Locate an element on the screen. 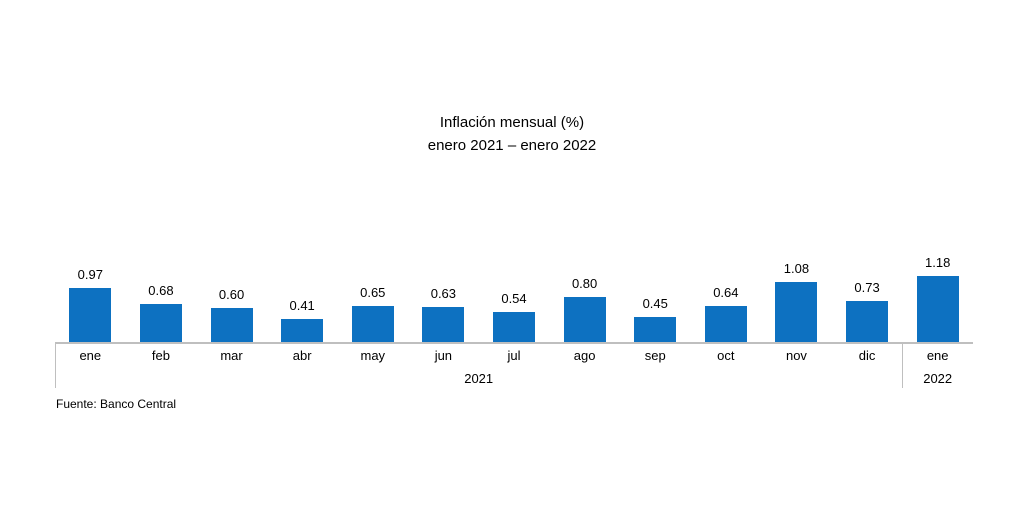 This screenshot has width=1024, height=512. category-label: sep is located at coordinates (655, 355).